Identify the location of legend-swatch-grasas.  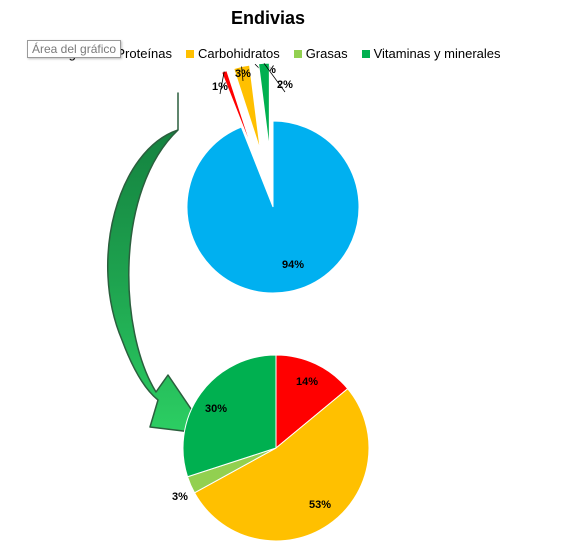
(297, 53).